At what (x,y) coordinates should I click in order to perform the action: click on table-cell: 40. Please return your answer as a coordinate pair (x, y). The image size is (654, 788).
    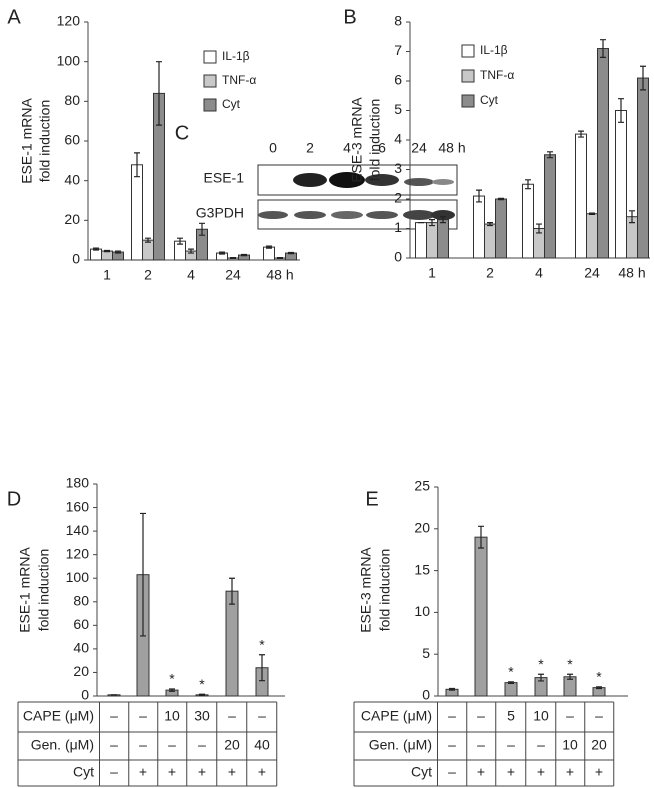
    Looking at the image, I should click on (262, 745).